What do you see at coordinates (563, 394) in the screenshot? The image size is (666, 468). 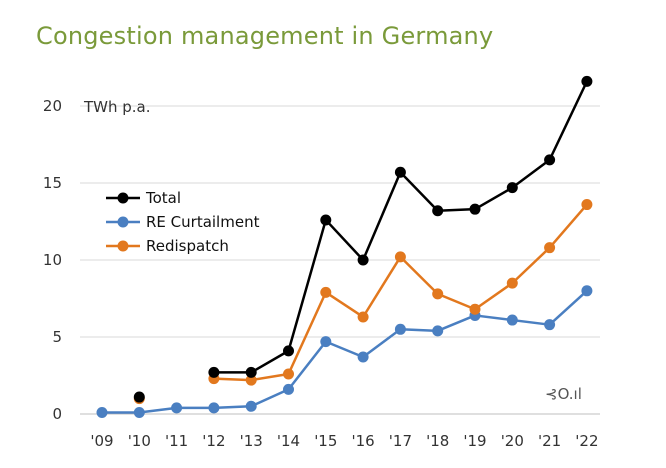 I see `brand-logo: ⊰O.ıl` at bounding box center [563, 394].